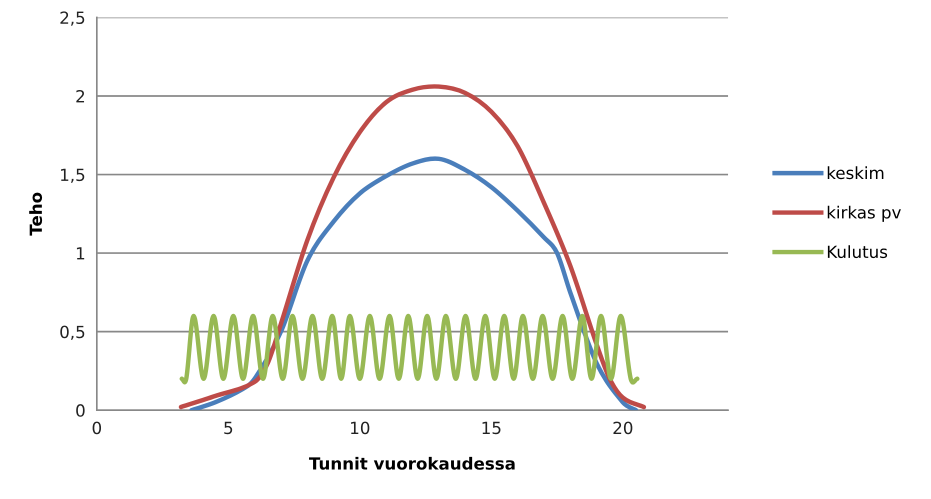 The image size is (931, 499). Describe the element at coordinates (80, 253) in the screenshot. I see `y-tick-label: 1` at that location.